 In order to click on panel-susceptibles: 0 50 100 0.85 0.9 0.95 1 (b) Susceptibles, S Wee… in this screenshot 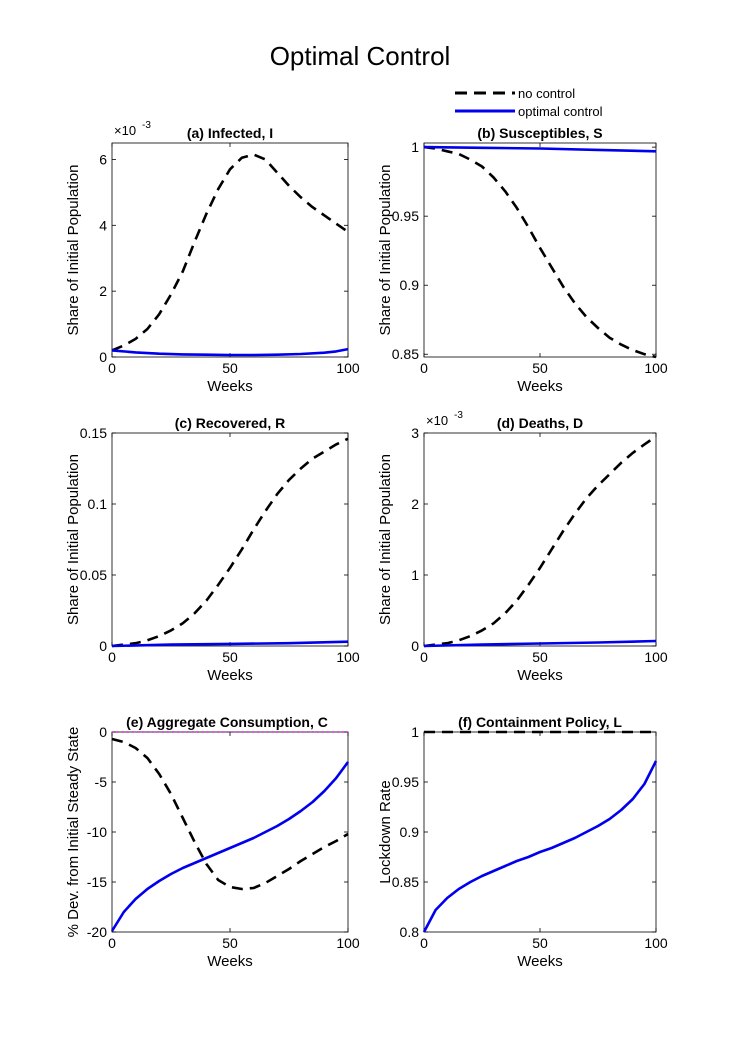, I will do `click(522, 260)`.